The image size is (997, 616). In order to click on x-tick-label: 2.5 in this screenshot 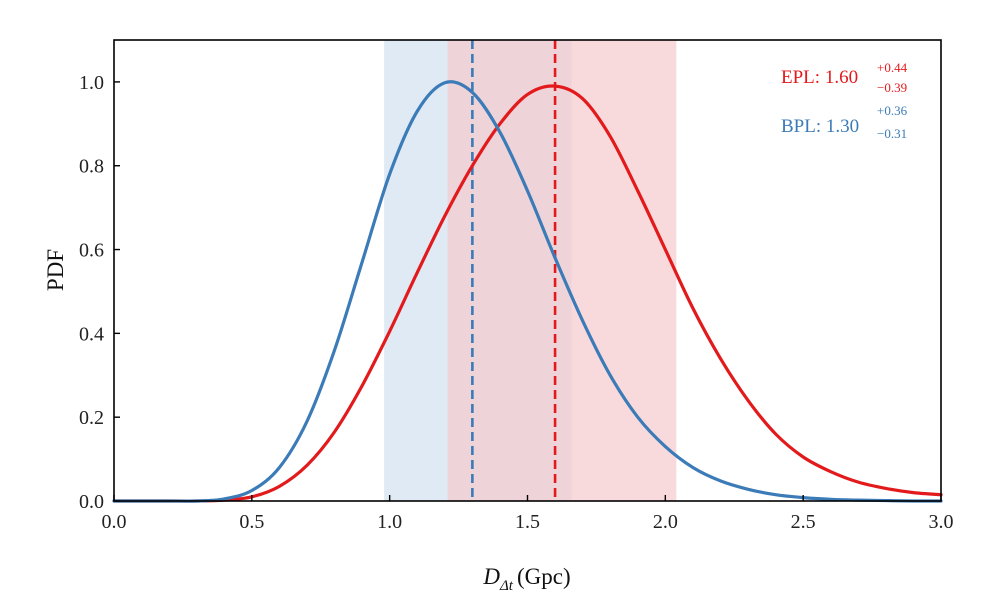, I will do `click(803, 522)`.